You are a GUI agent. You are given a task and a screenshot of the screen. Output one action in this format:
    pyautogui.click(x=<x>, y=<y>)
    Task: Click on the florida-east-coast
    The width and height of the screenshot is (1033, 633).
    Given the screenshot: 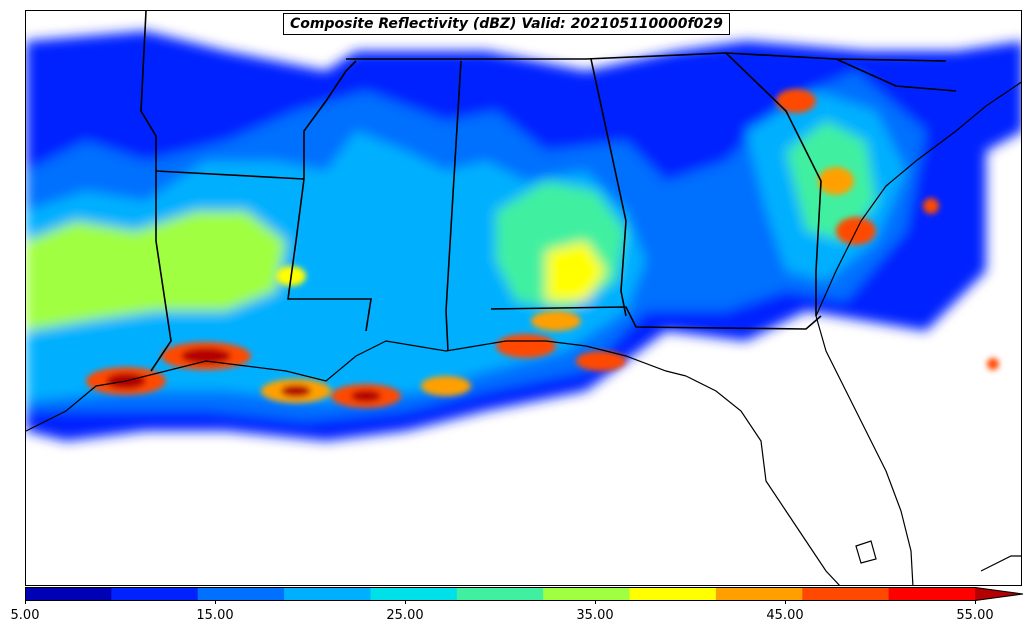 What is the action you would take?
    pyautogui.click(x=864, y=450)
    